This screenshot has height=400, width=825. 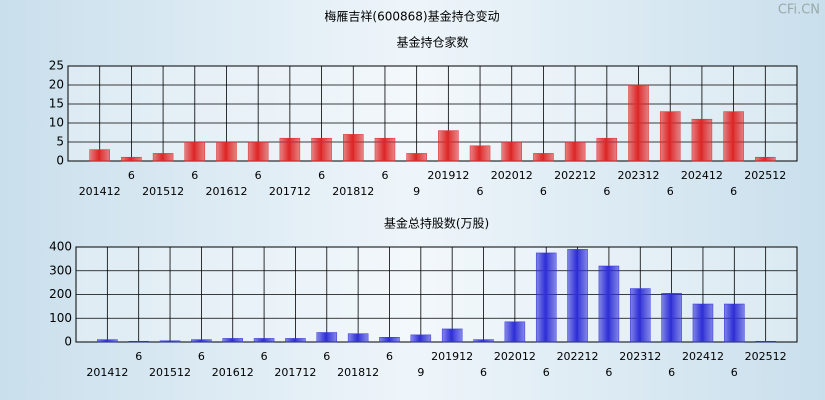 I want to click on y-tick-label: 400, so click(x=60, y=247).